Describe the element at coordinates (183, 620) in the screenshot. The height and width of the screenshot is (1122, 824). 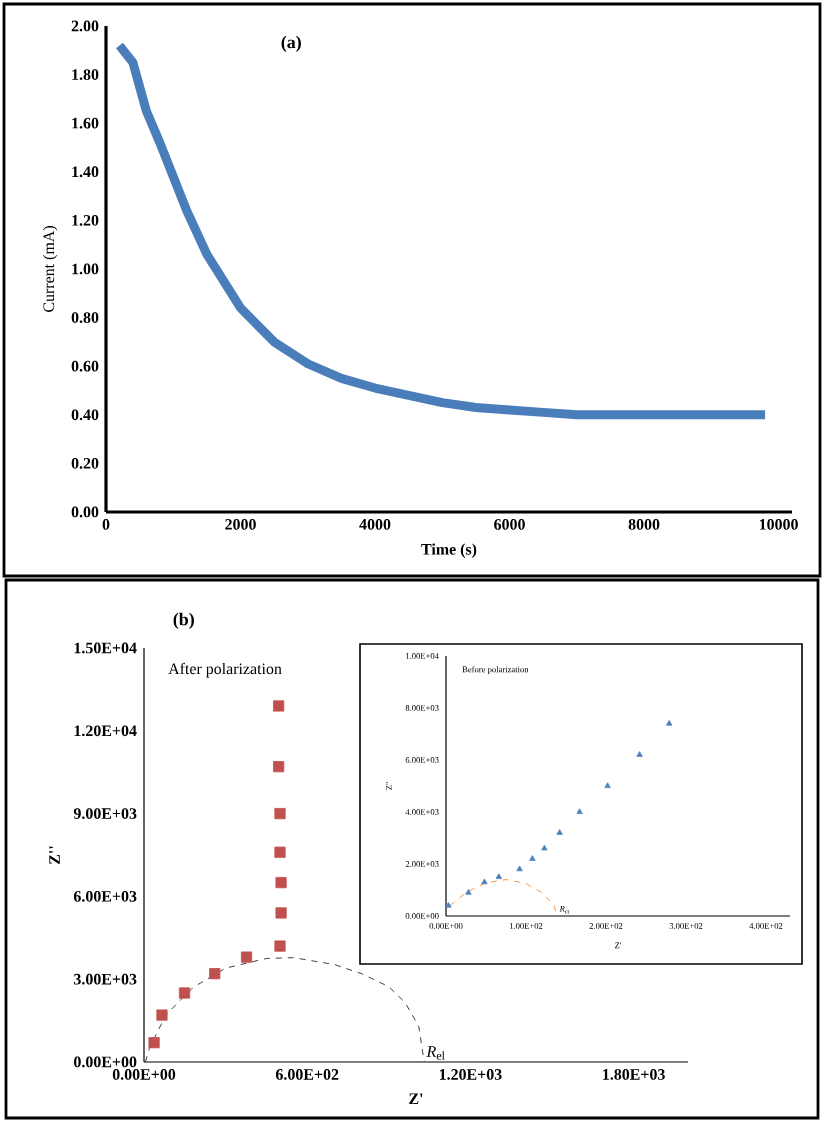
I see `chart-title: (b)` at that location.